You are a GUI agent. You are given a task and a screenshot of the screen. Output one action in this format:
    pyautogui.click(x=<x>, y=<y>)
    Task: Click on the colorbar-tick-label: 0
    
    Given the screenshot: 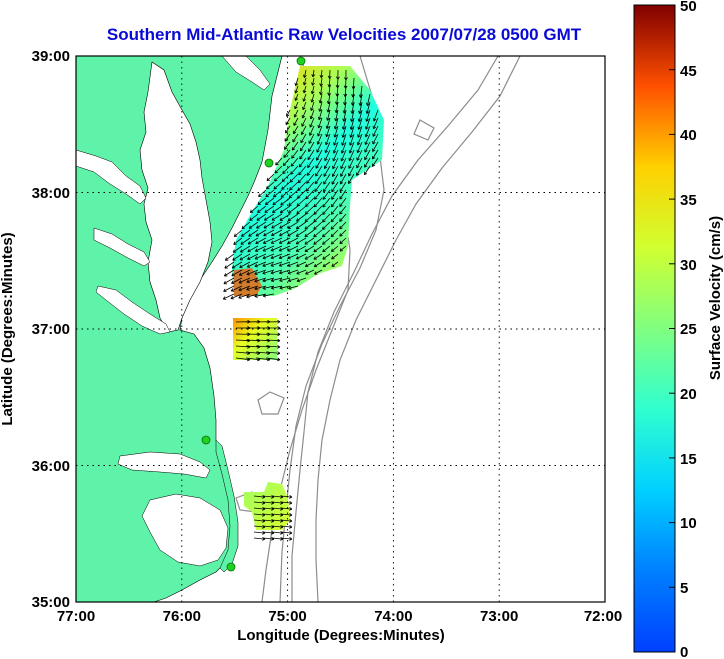 What is the action you would take?
    pyautogui.click(x=684, y=651)
    